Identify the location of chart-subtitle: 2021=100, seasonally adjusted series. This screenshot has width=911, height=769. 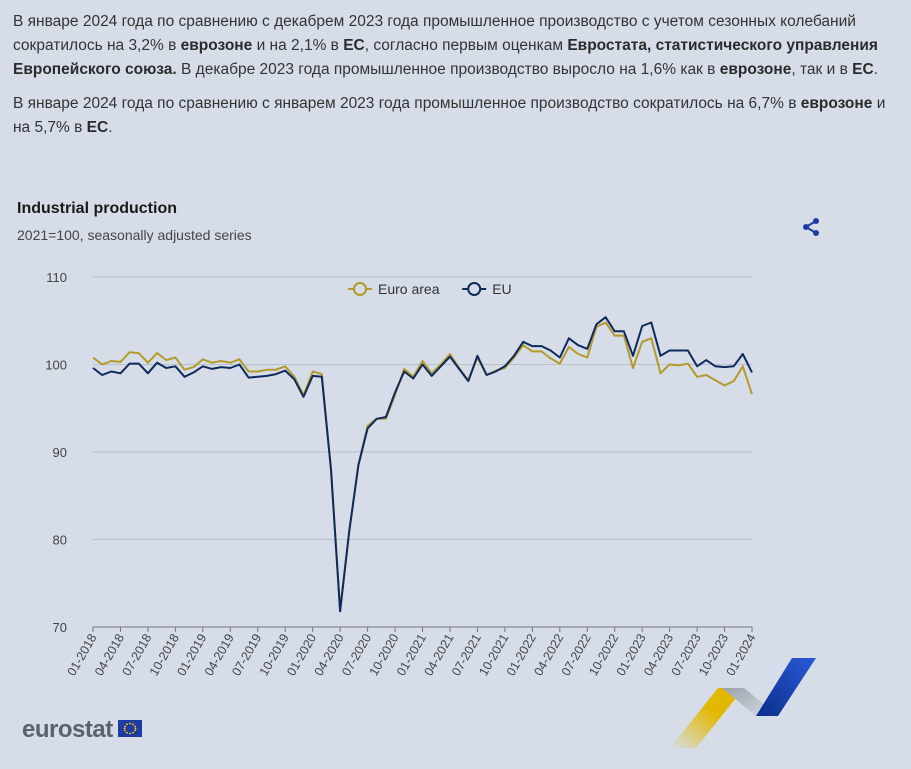
(134, 235).